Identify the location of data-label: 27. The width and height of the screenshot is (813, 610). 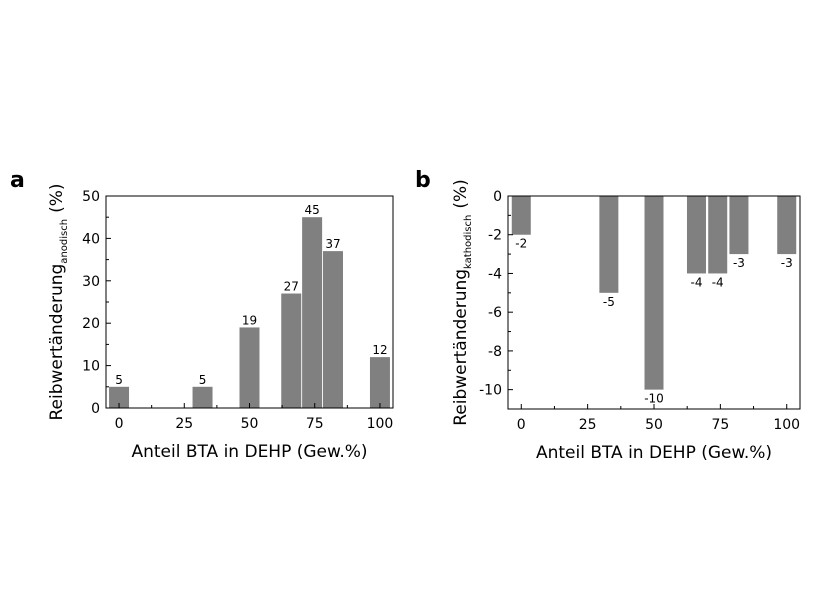
(291, 287).